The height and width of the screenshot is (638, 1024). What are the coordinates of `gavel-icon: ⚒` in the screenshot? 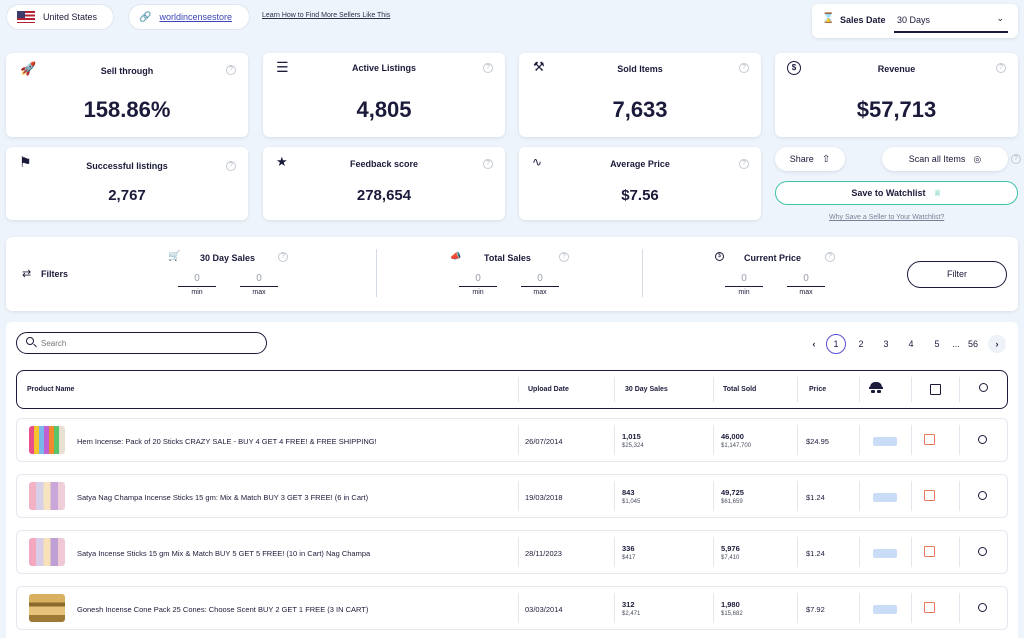 It's located at (539, 66).